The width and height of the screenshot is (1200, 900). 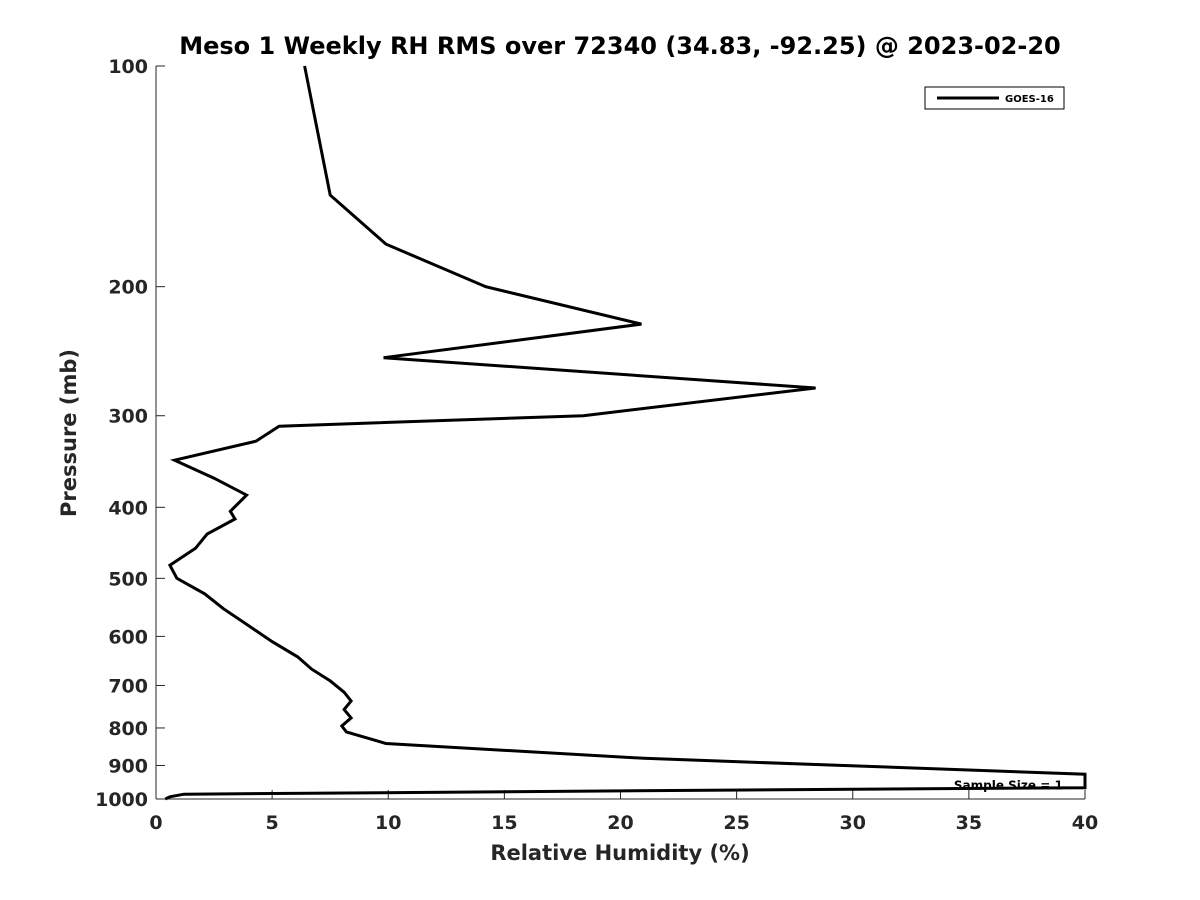 I want to click on y-tick-label: 1000, so click(x=121, y=800).